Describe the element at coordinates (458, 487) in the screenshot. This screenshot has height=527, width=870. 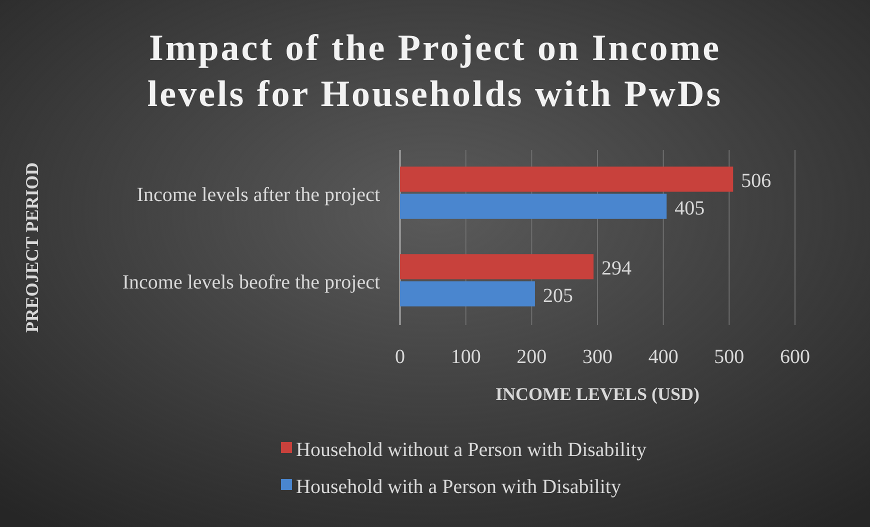
I see `legend-label: Household with a Person with Disability` at that location.